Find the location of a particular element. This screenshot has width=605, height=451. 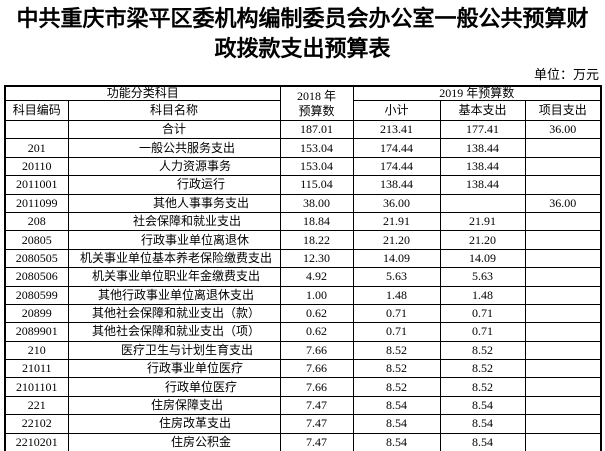

subject-name-cell: 行政运行 is located at coordinates (174, 185).